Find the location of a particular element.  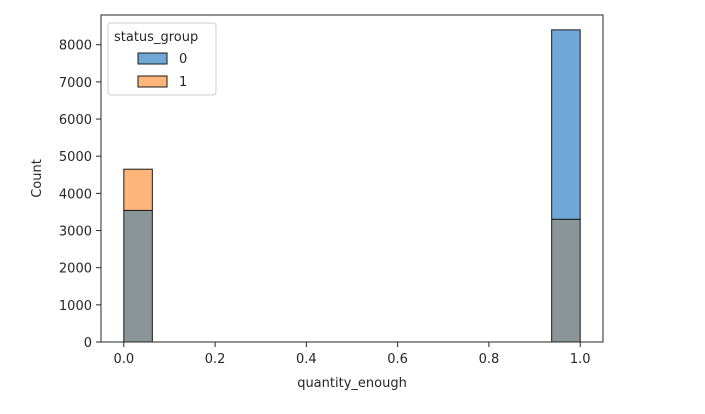

x-tick-label: 0.0 is located at coordinates (123, 359).